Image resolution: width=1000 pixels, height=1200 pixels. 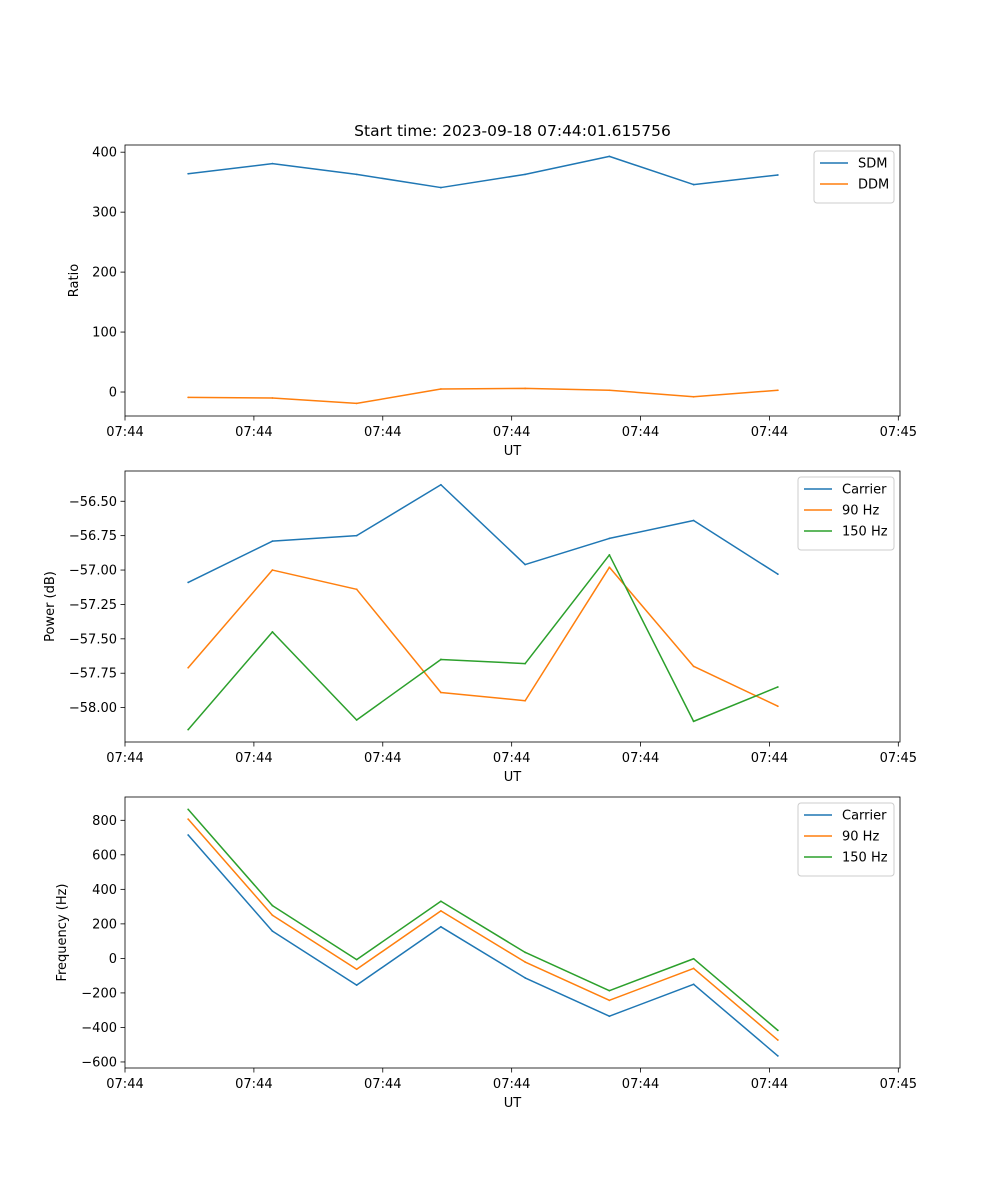 What do you see at coordinates (483, 642) in the screenshot?
I see `series-line-150-hz` at bounding box center [483, 642].